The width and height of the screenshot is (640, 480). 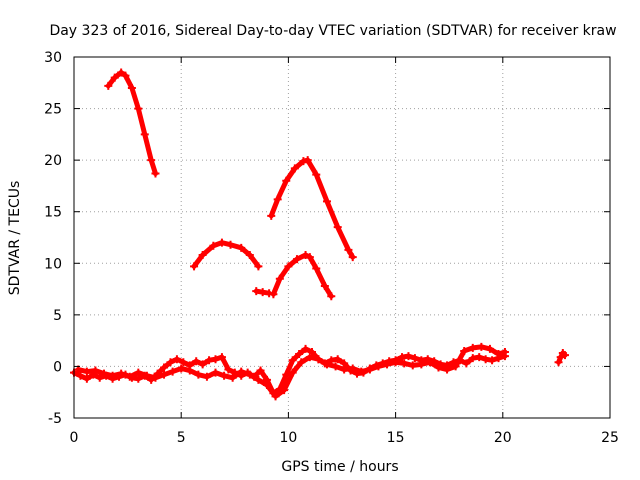 What do you see at coordinates (396, 438) in the screenshot?
I see `x-tick-label: 15` at bounding box center [396, 438].